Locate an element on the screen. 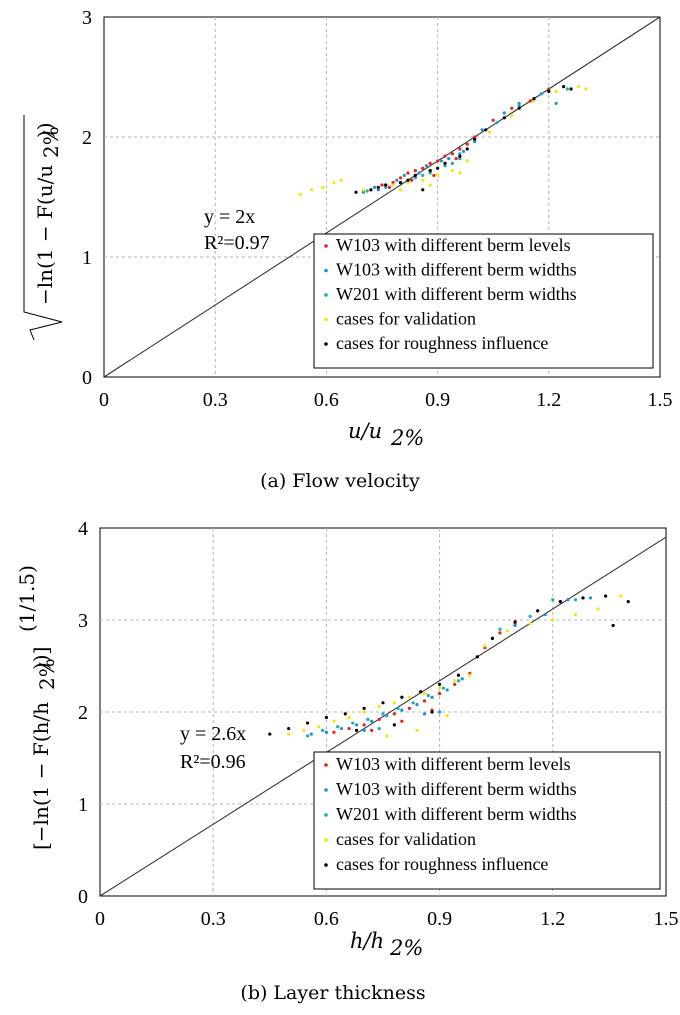 Image resolution: width=680 pixels, height=1015 pixels. x-ticks-b: 0 0.3 0.6 0.9 1.2 1.5 is located at coordinates (387, 919).